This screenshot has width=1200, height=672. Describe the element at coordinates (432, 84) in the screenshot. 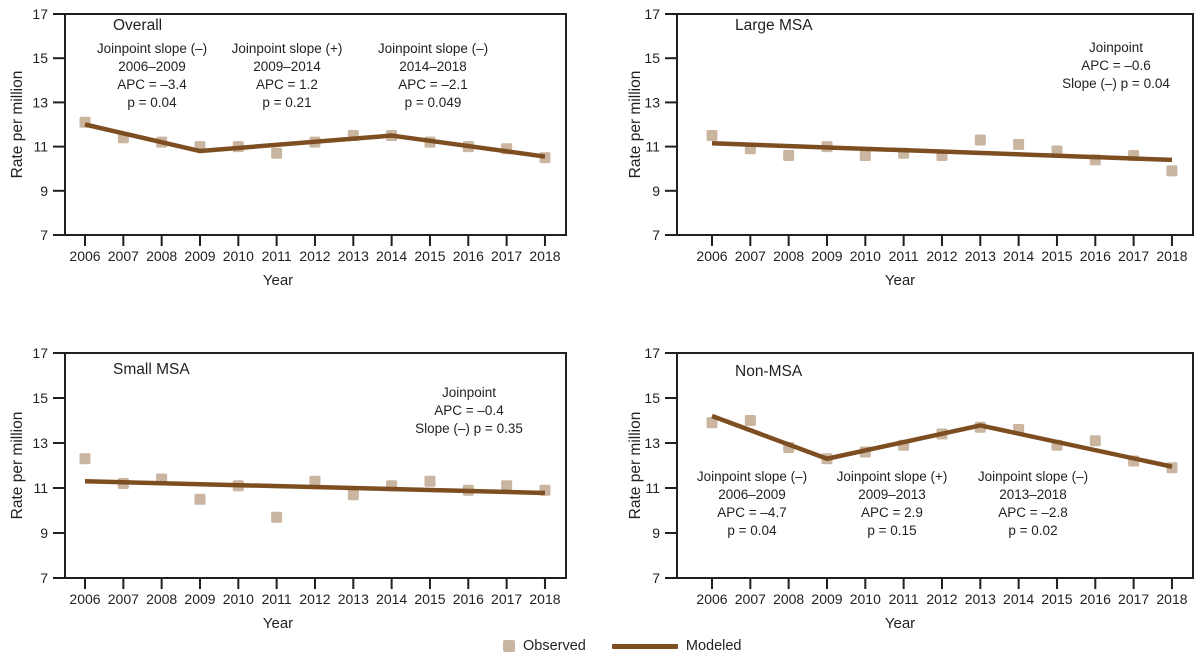

I see `annotation-line: APC = –2.1` at that location.